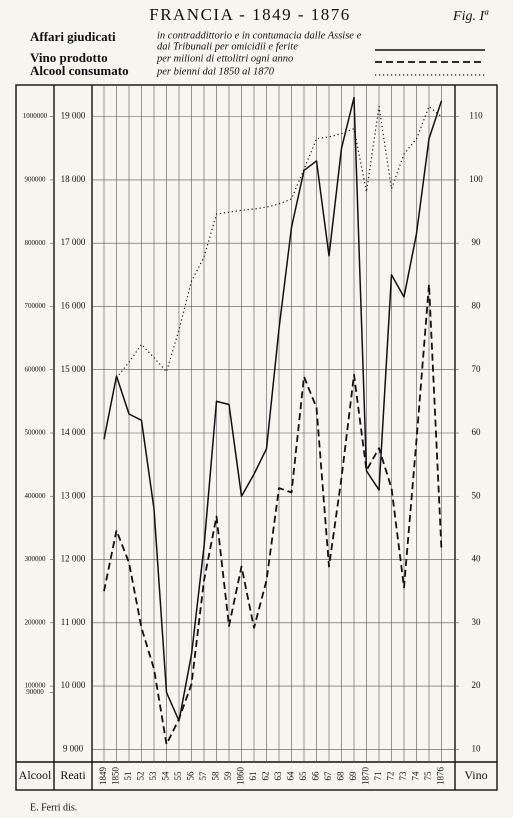 The image size is (513, 818). What do you see at coordinates (391, 776) in the screenshot?
I see `x-tick-label: 72` at bounding box center [391, 776].